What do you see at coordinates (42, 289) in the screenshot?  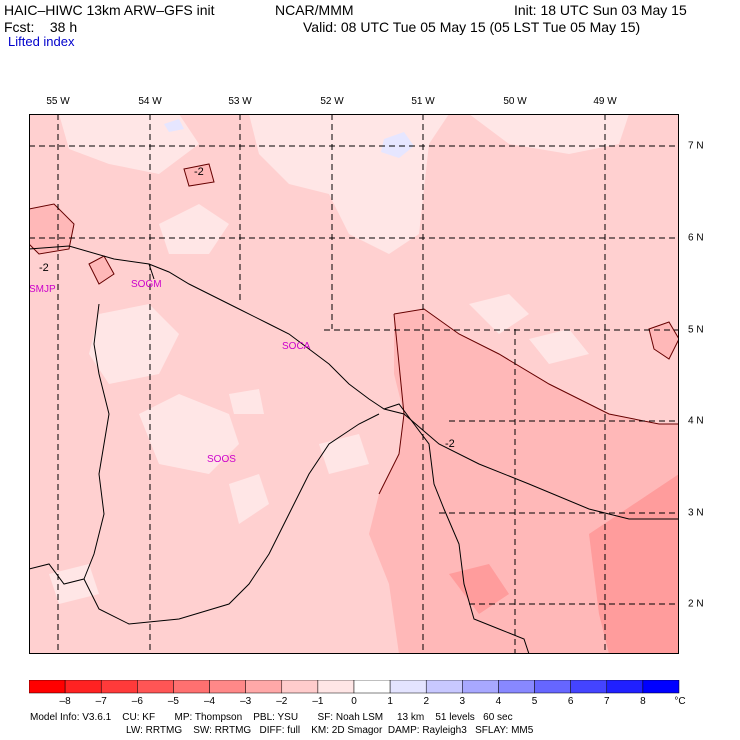 I see `station-label: SMJP` at bounding box center [42, 289].